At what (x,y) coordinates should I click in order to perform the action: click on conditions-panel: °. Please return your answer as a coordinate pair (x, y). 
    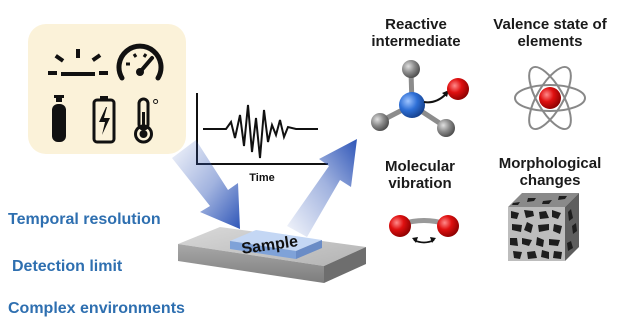
    Looking at the image, I should click on (107, 89).